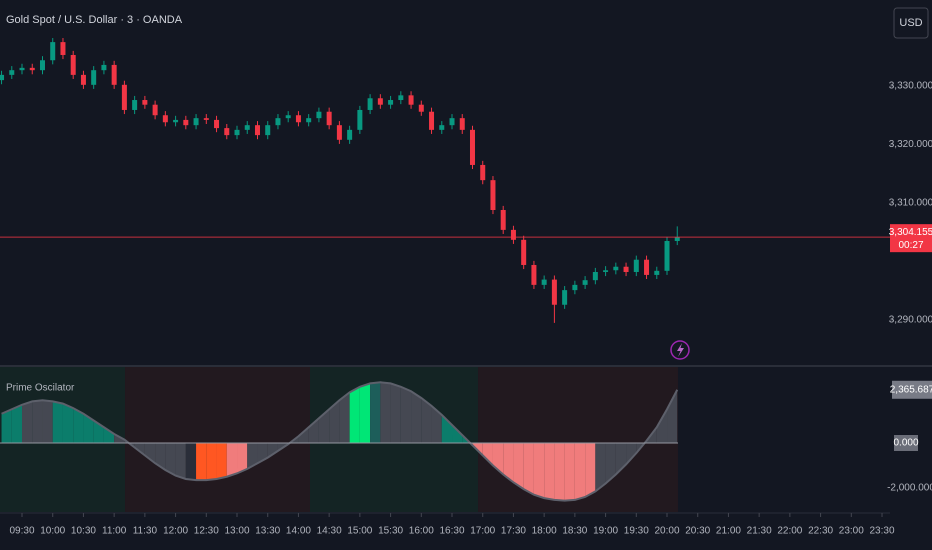 Image resolution: width=932 pixels, height=550 pixels. I want to click on x-tick-label: 23:00, so click(851, 531).